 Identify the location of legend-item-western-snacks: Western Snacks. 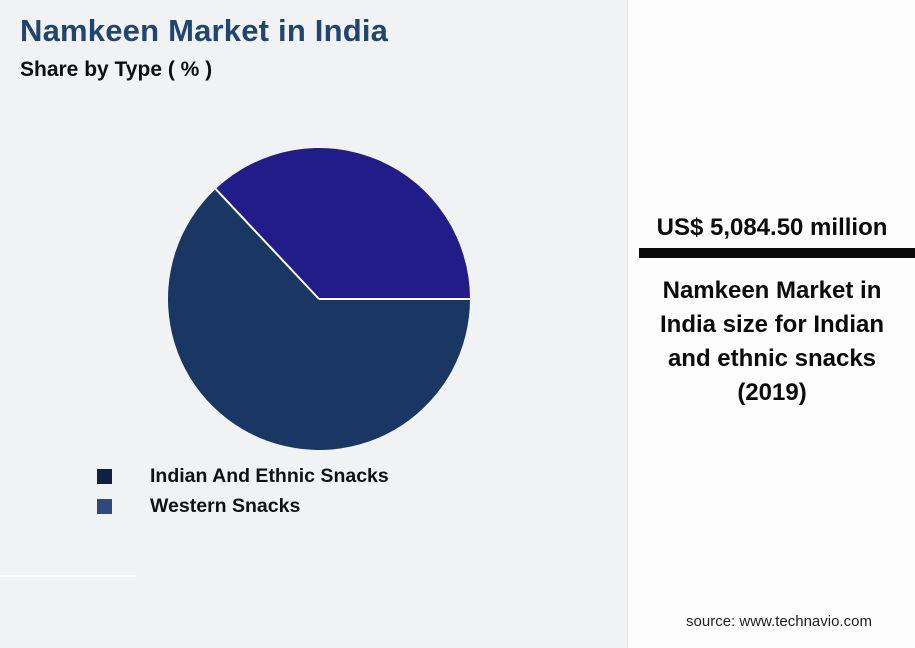
(243, 506).